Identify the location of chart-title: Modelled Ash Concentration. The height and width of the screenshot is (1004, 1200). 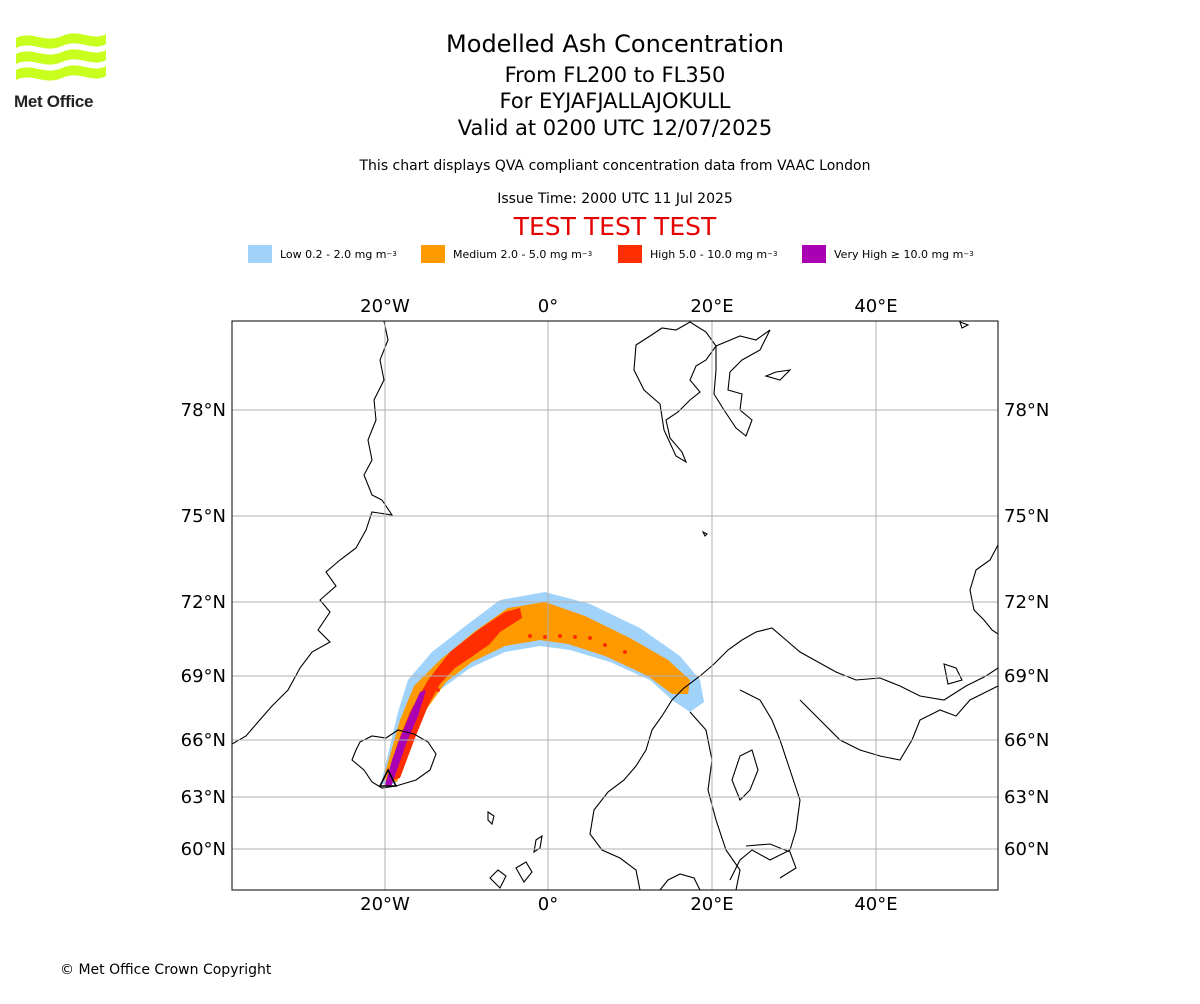
(615, 44).